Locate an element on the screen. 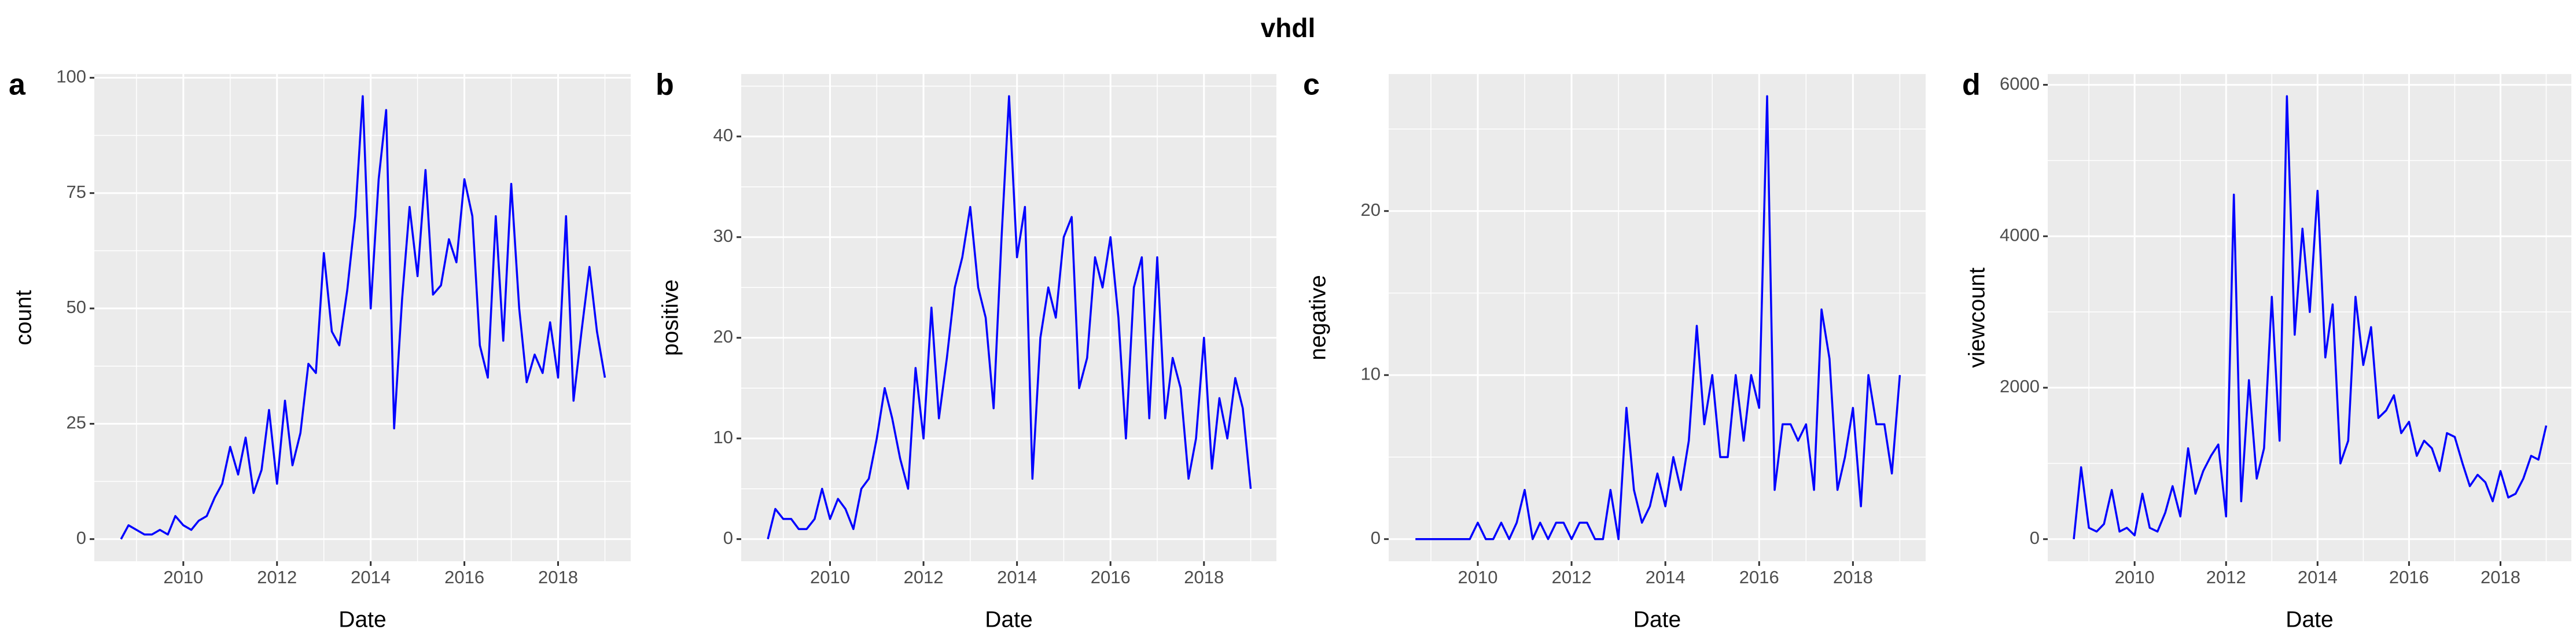 This screenshot has height=644, width=2576. y-axis-title: positive is located at coordinates (670, 317).